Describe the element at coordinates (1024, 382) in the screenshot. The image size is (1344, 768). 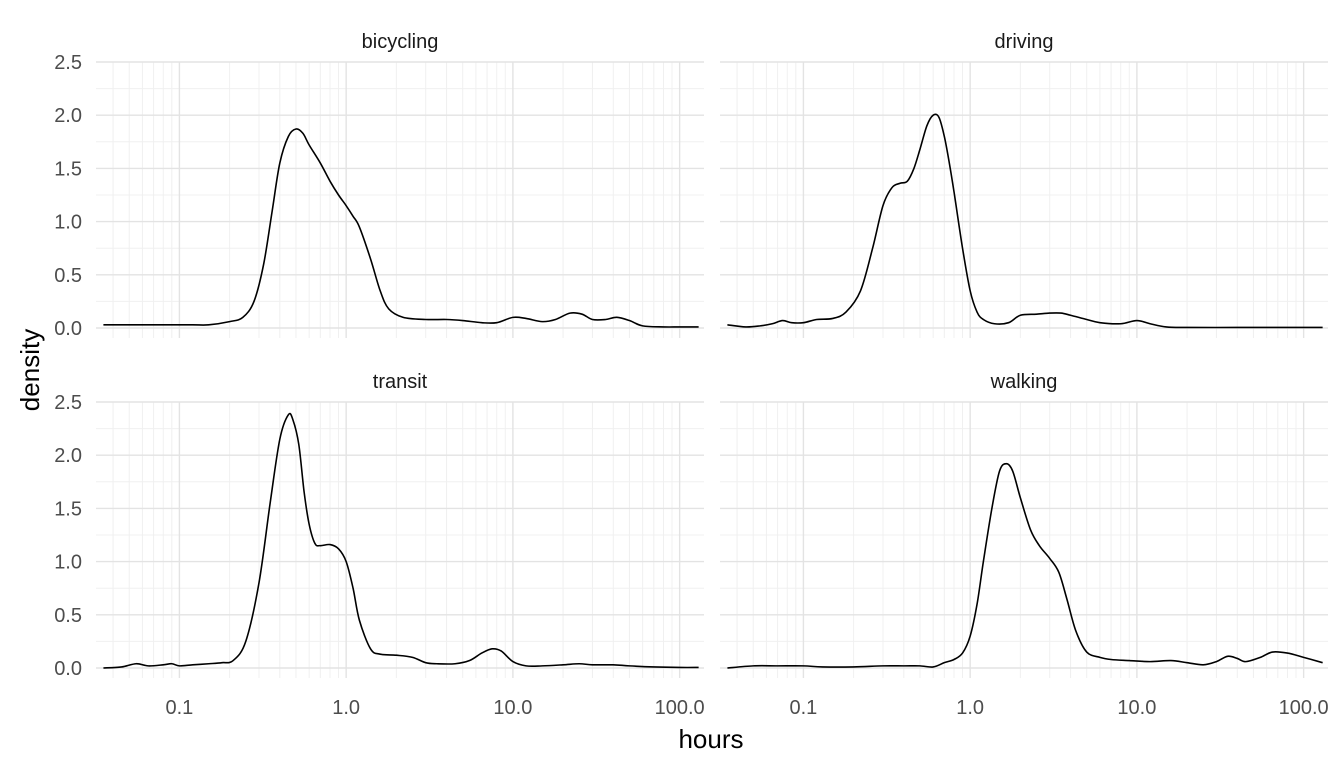
I see `facet-strip-label: walking` at that location.